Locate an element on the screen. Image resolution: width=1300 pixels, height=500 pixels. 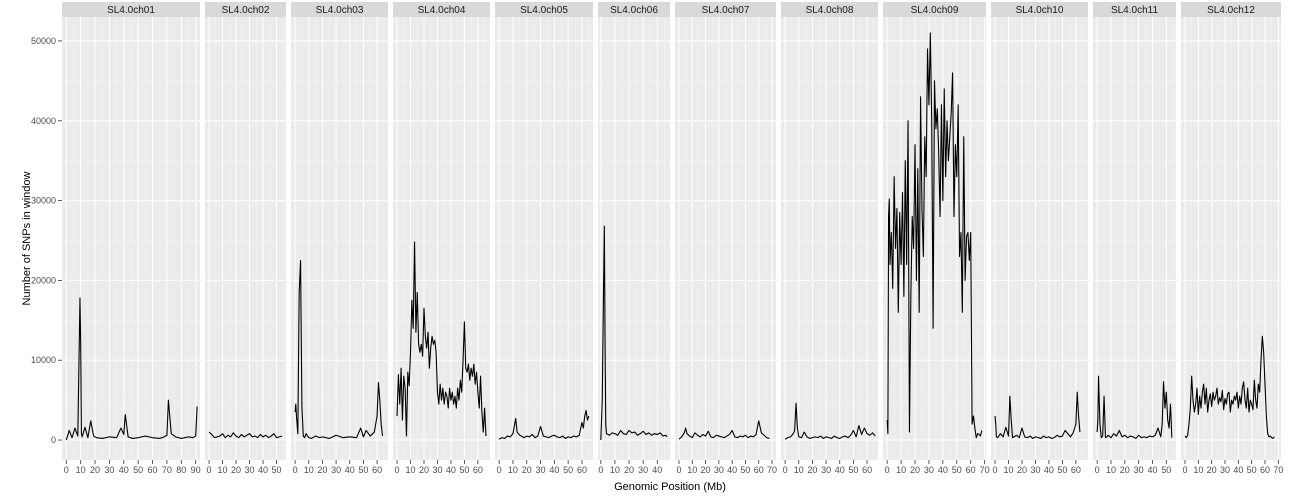
facet-panel-sl4-0ch08: SL4.0ch08 0 10 20 30 40 50 60 is located at coordinates (829, 238).